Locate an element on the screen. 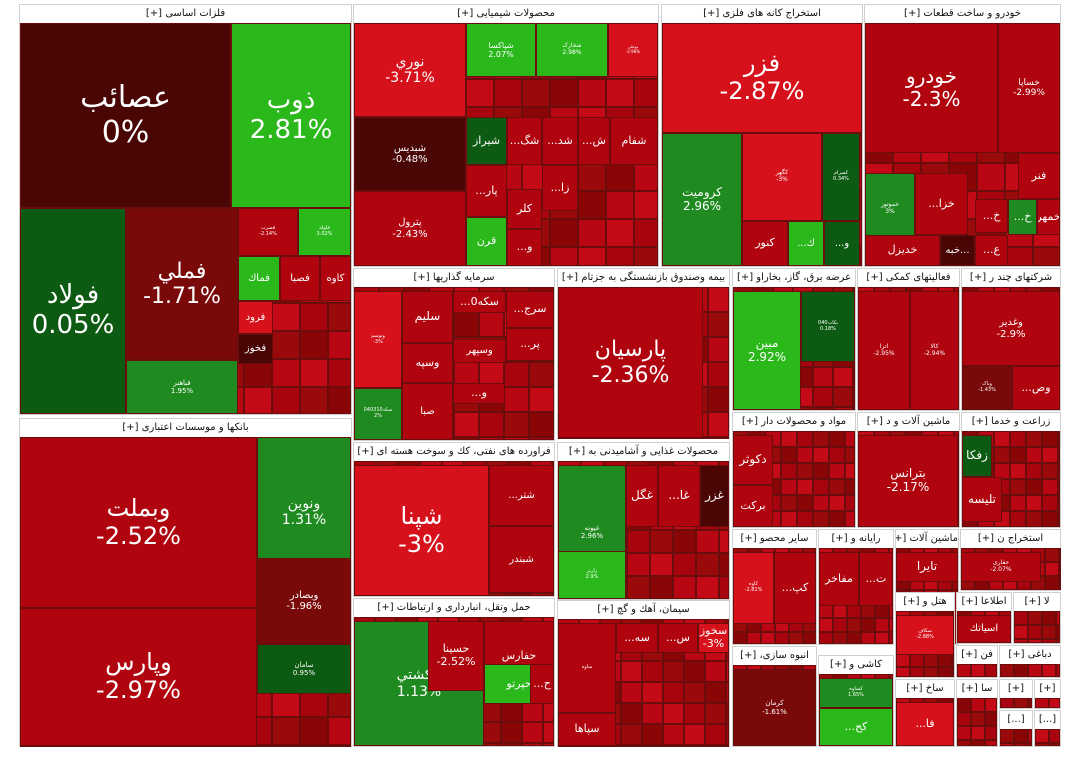 This screenshot has width=1080, height=772. stock-tile: زفكا is located at coordinates (977, 456).